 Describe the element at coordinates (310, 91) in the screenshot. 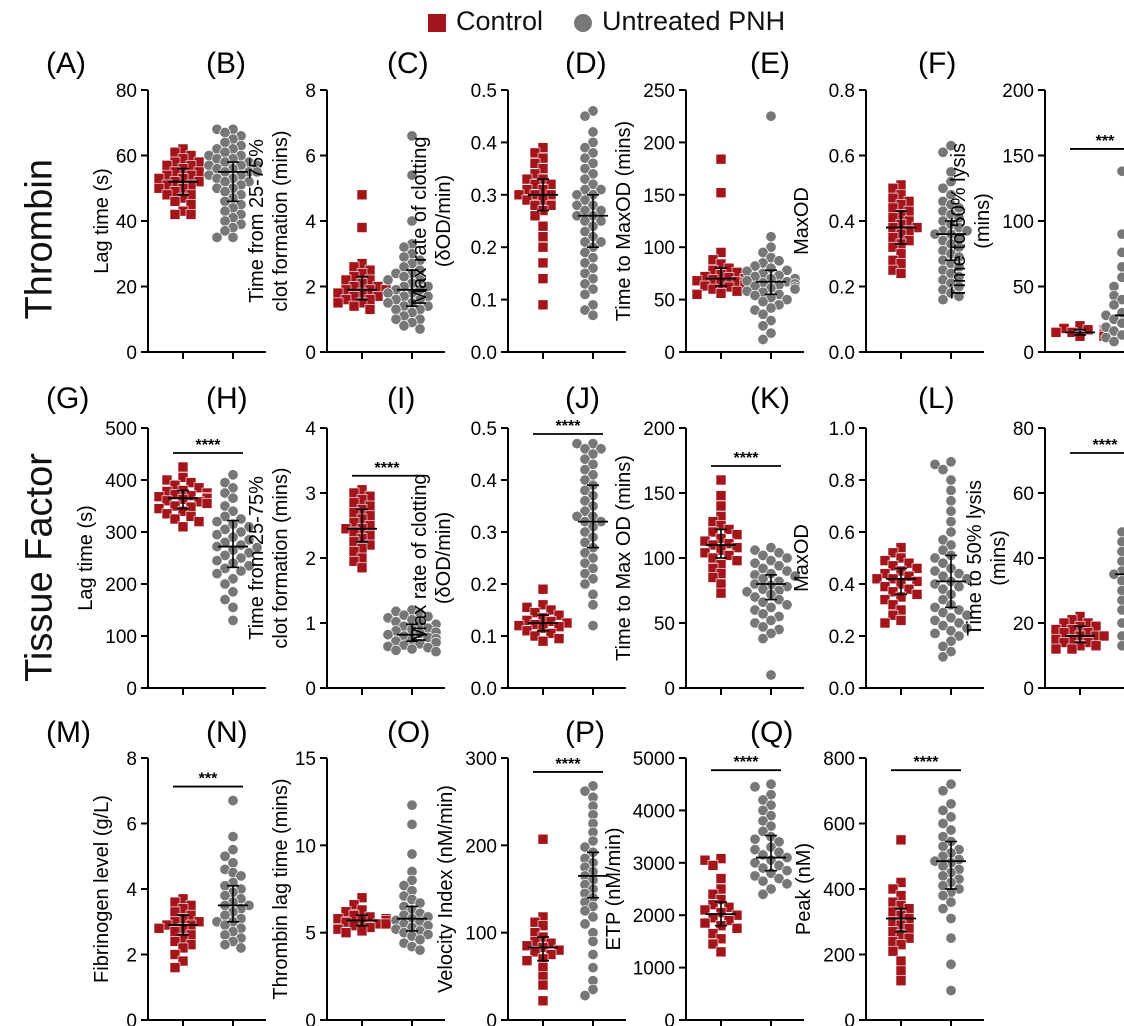

I see `y-tick-label: 8` at that location.